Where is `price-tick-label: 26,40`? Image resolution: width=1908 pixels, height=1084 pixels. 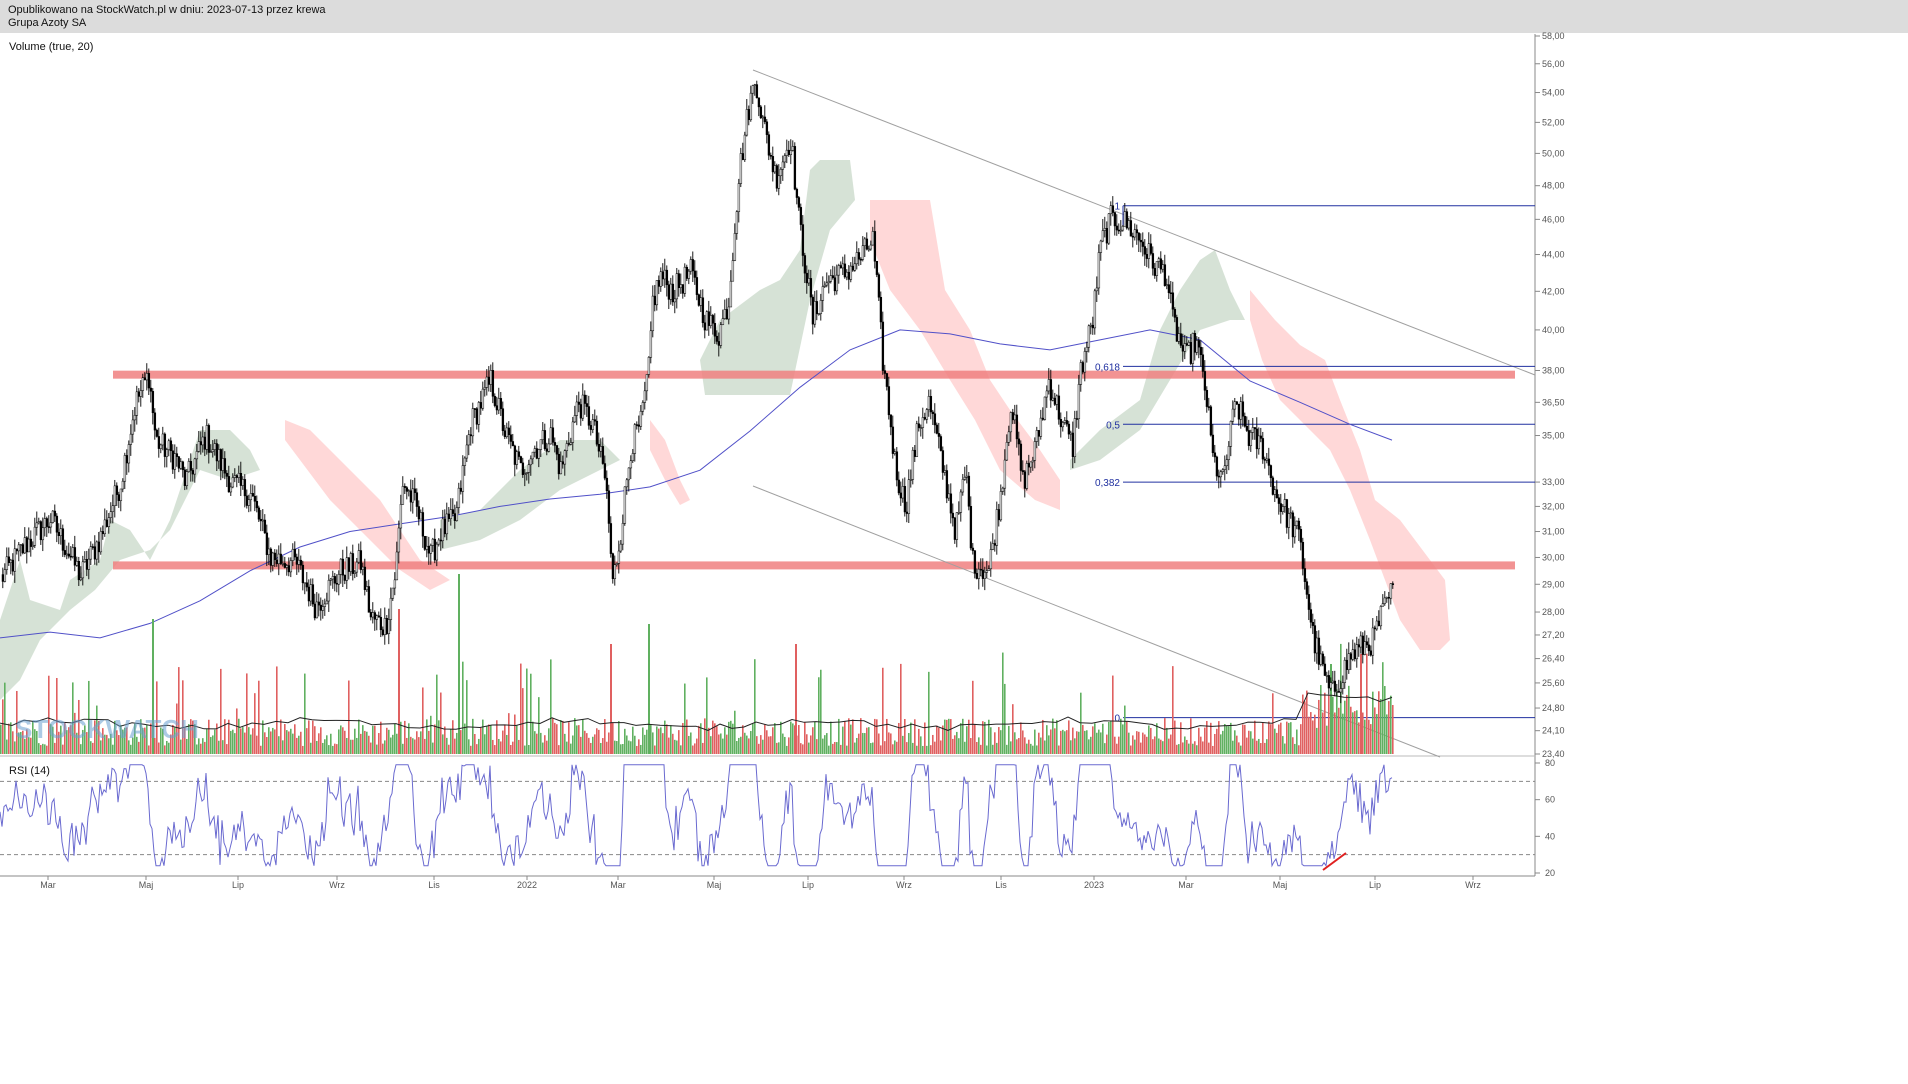 price-tick-label: 26,40 is located at coordinates (1553, 659).